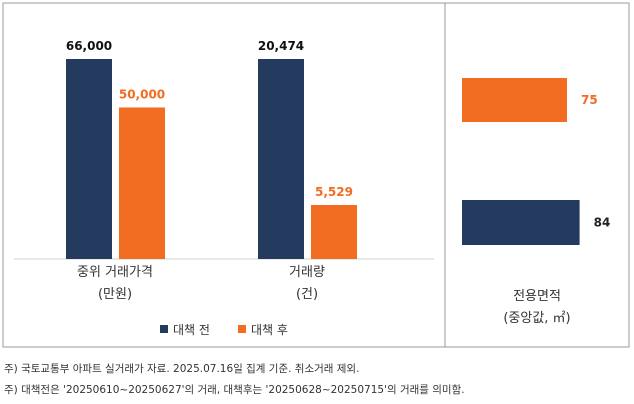 This screenshot has width=634, height=404. I want to click on value-label-after-0: 50,000, so click(142, 94).